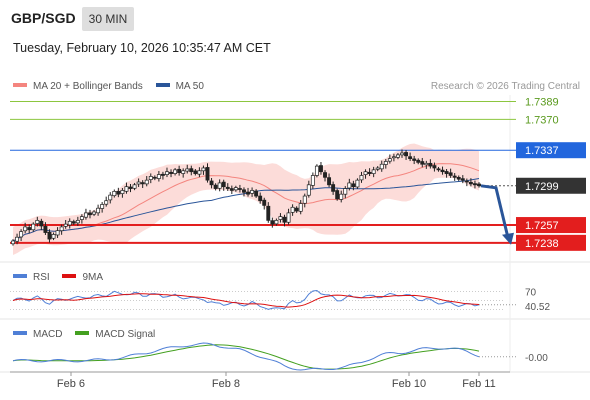 The height and width of the screenshot is (400, 590). I want to click on rsi-line, so click(246, 299).